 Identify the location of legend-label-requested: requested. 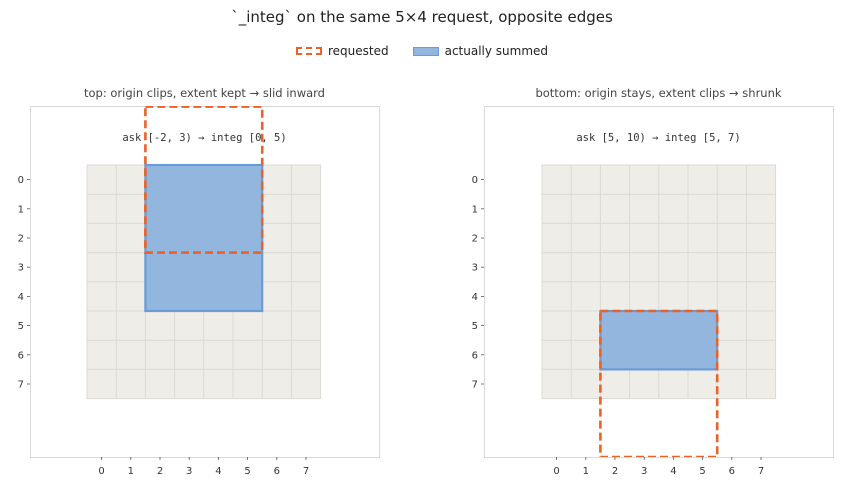
(358, 51).